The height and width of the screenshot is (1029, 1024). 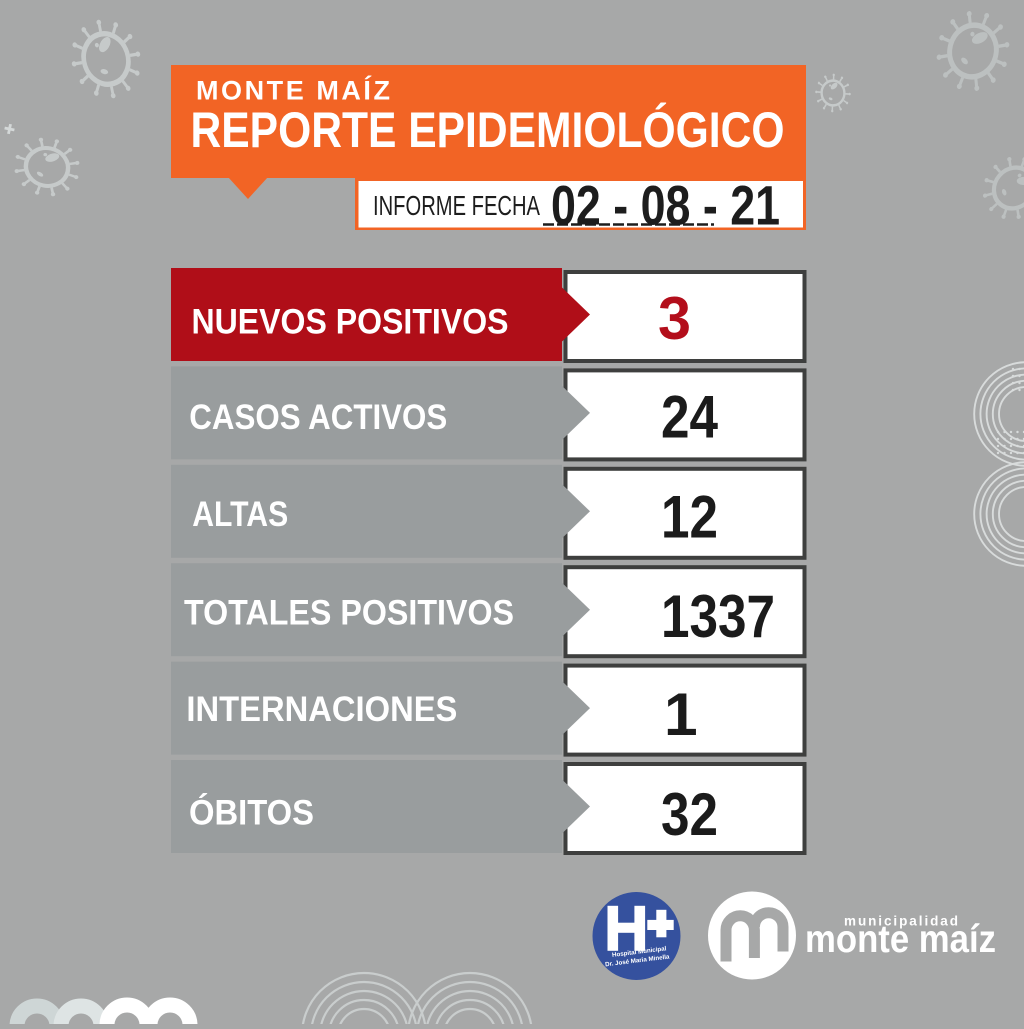 What do you see at coordinates (350, 322) in the screenshot?
I see `svg-text: NUEVOS POSITIVOS` at bounding box center [350, 322].